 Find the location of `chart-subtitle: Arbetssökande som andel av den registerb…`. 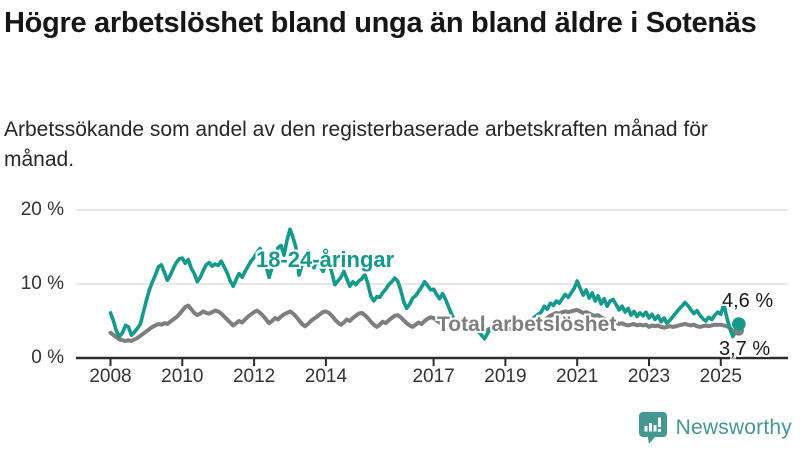

chart-subtitle: Arbetssökande som andel av den registerb… is located at coordinates (356, 144).